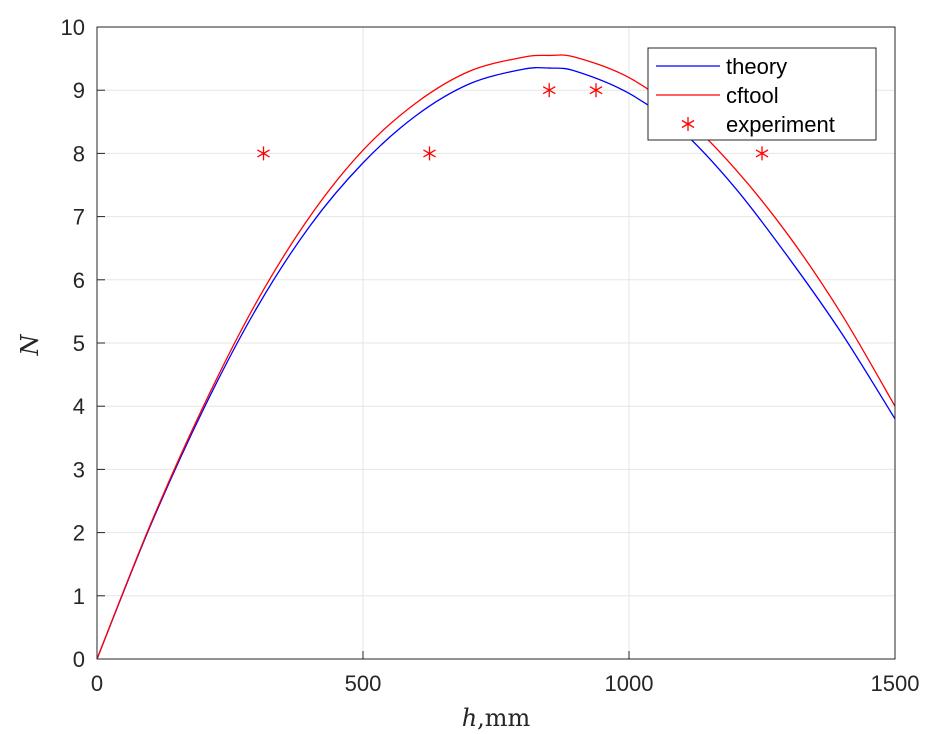  Describe the element at coordinates (97, 683) in the screenshot. I see `x-tick-label: 0` at that location.